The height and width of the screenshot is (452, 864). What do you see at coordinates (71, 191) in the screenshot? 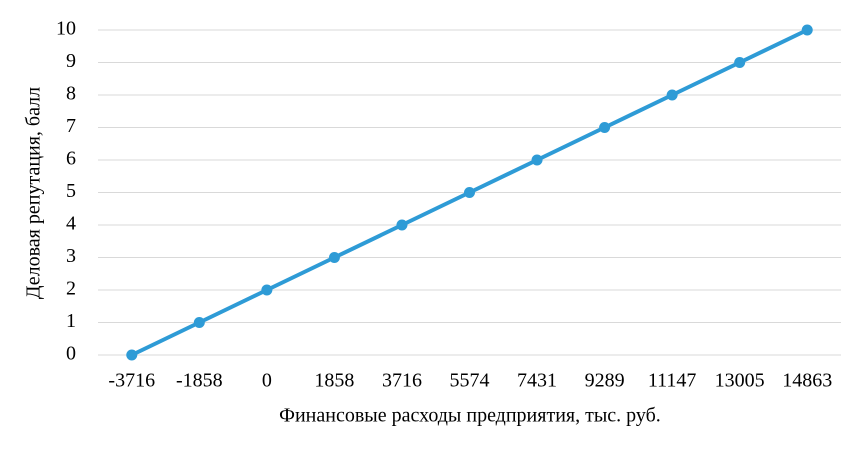
I see `y-tick-label: 5` at bounding box center [71, 191].